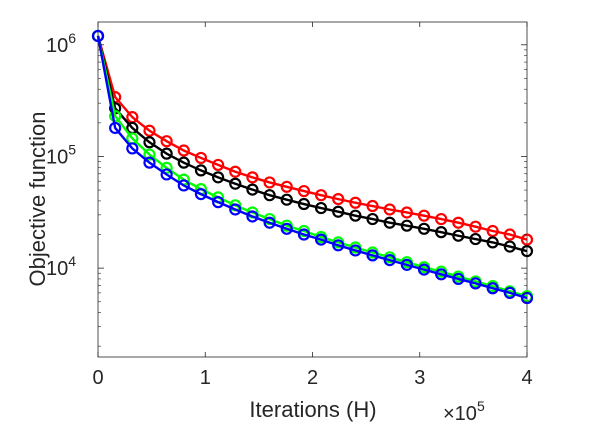 The width and height of the screenshot is (598, 434). I want to click on x-axis-multiplier: ×10⁵, so click(464, 411).